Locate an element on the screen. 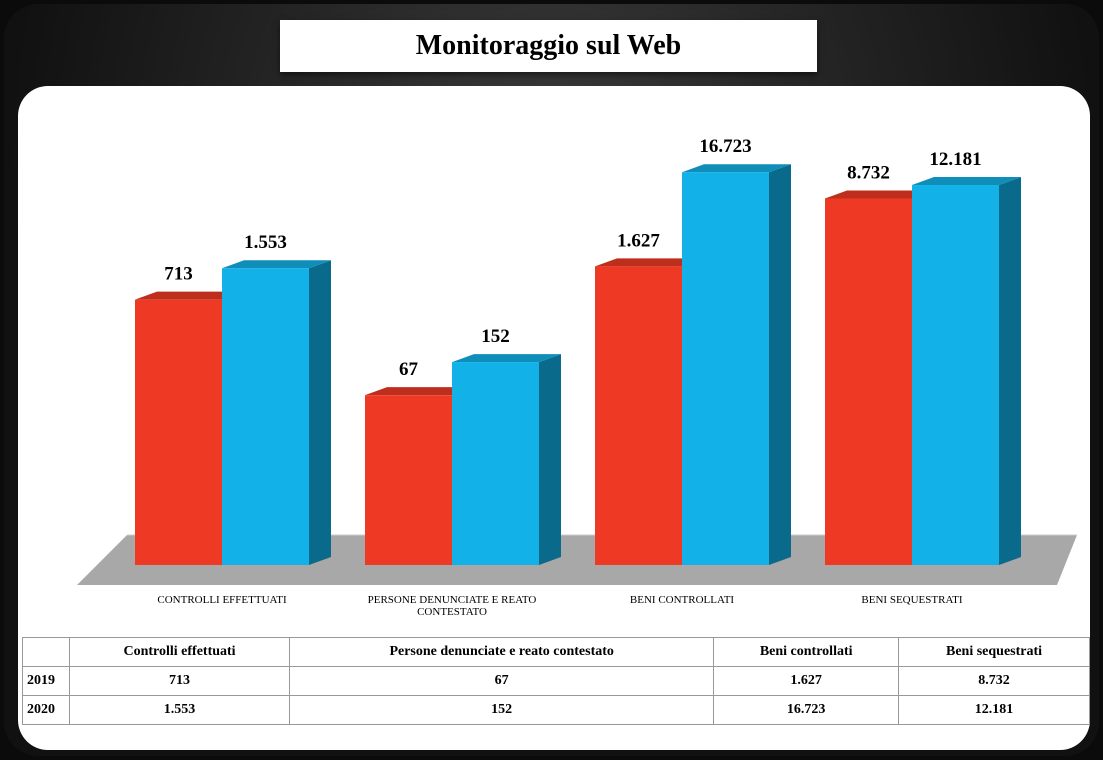 This screenshot has height=760, width=1103. table-cell: 8.732 is located at coordinates (994, 681).